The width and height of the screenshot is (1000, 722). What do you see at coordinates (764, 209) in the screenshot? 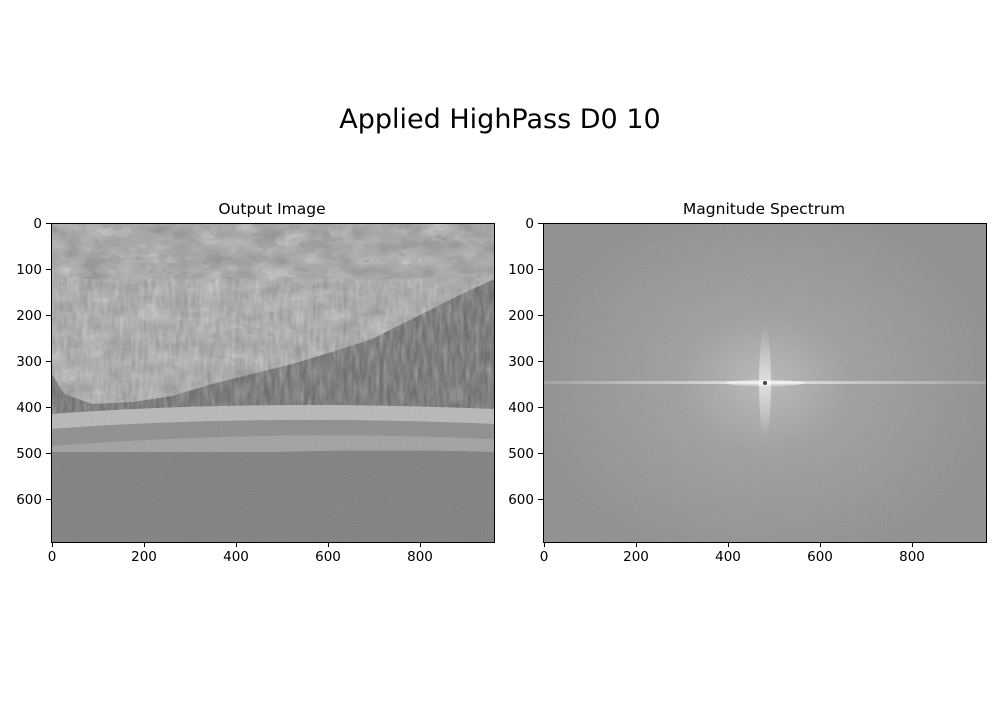
I see `magnitude-spectrum-title: Magnitude Spectrum` at bounding box center [764, 209].